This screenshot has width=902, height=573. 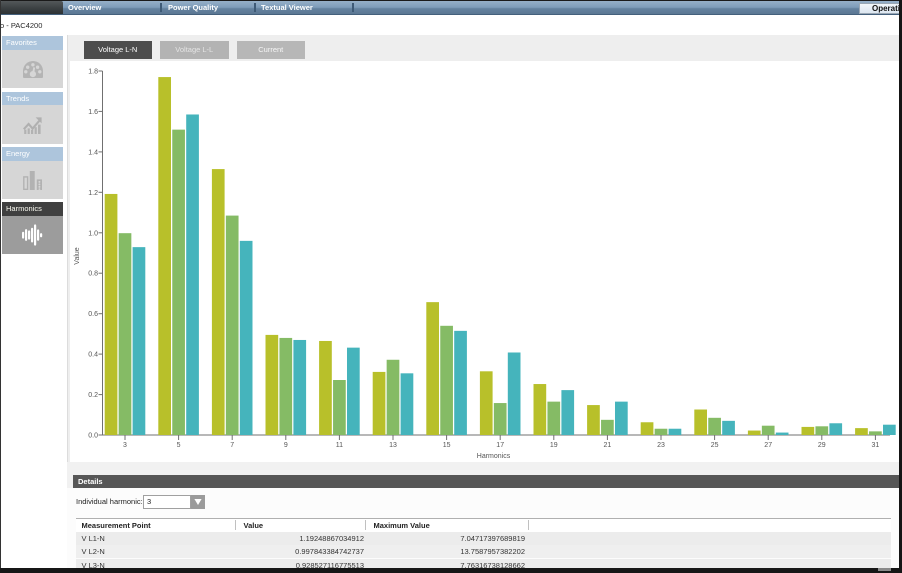 I want to click on svg-text: 1.2, so click(x=93, y=193).